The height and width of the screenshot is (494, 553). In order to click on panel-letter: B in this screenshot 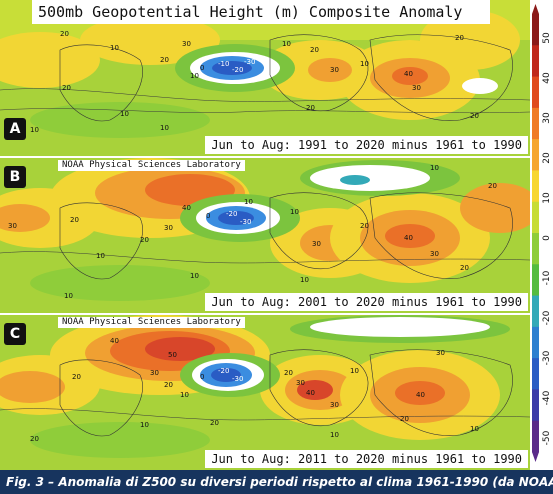, I will do `click(15, 177)`.